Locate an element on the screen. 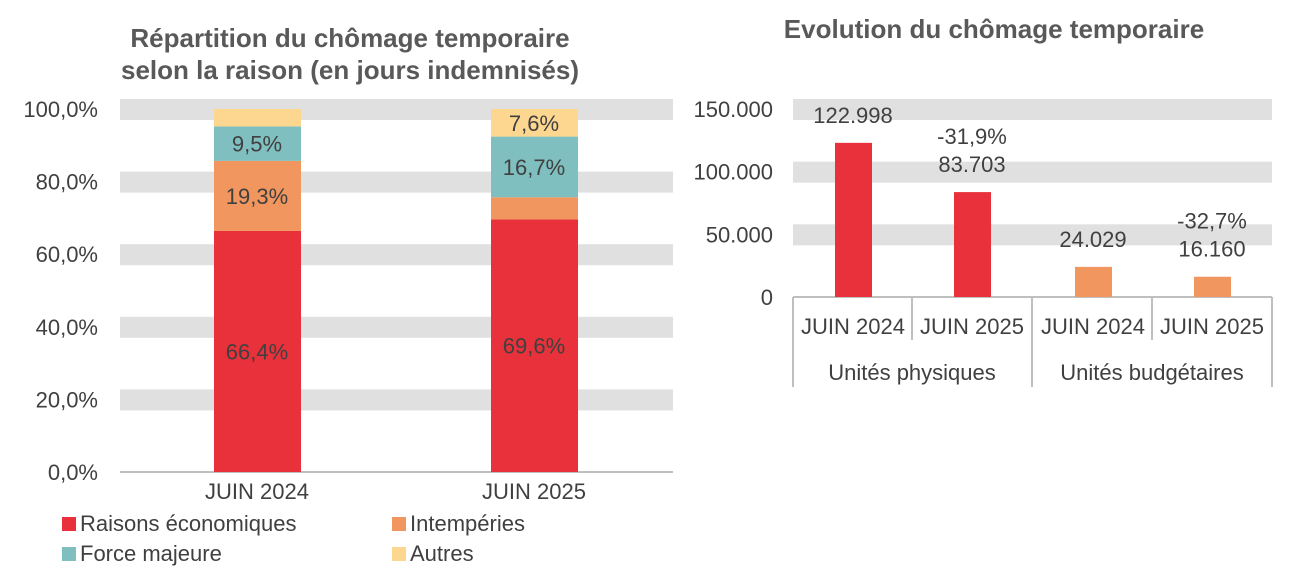 This screenshot has width=1303, height=572. legend-label: Raisons économiques is located at coordinates (188, 523).